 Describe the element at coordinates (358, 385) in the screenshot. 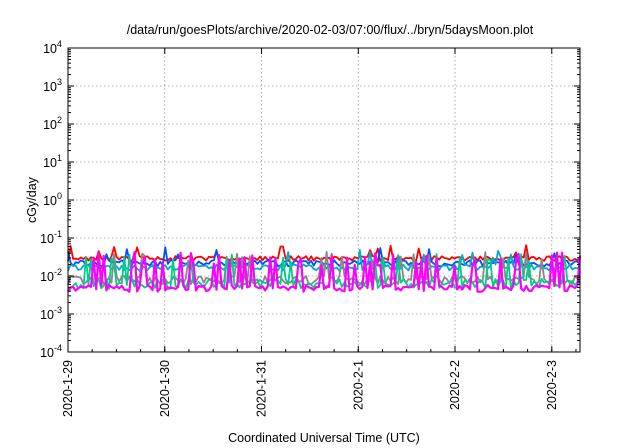

I see `x-tick-label: 2020-2-1` at that location.